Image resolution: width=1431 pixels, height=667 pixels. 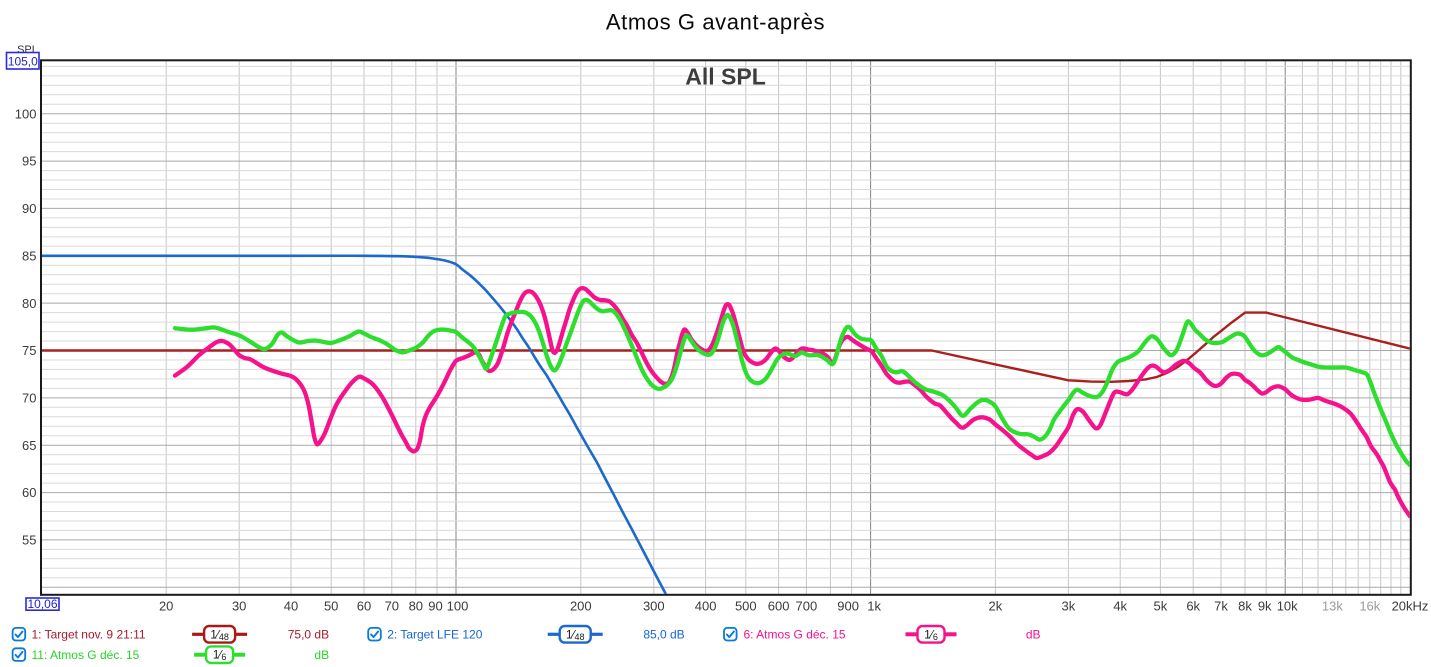 I want to click on svg-text: 20, so click(x=166, y=606).